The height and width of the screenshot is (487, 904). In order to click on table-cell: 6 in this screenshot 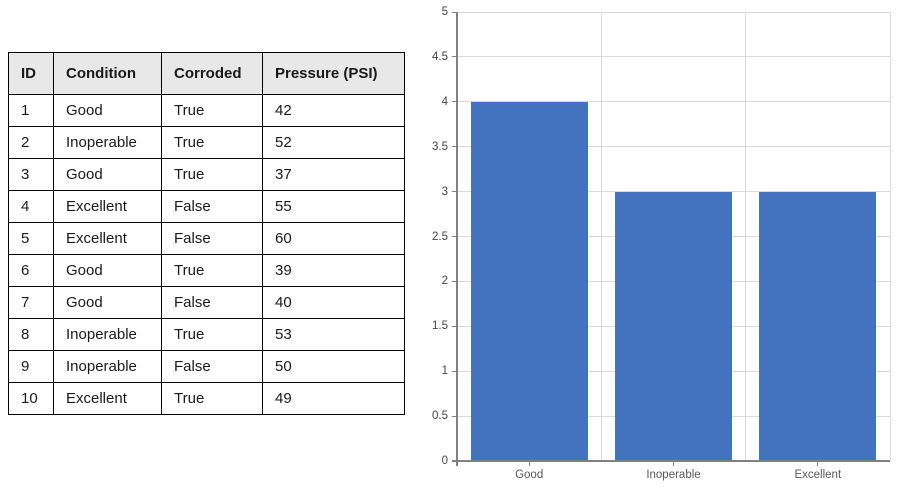, I will do `click(31, 270)`.